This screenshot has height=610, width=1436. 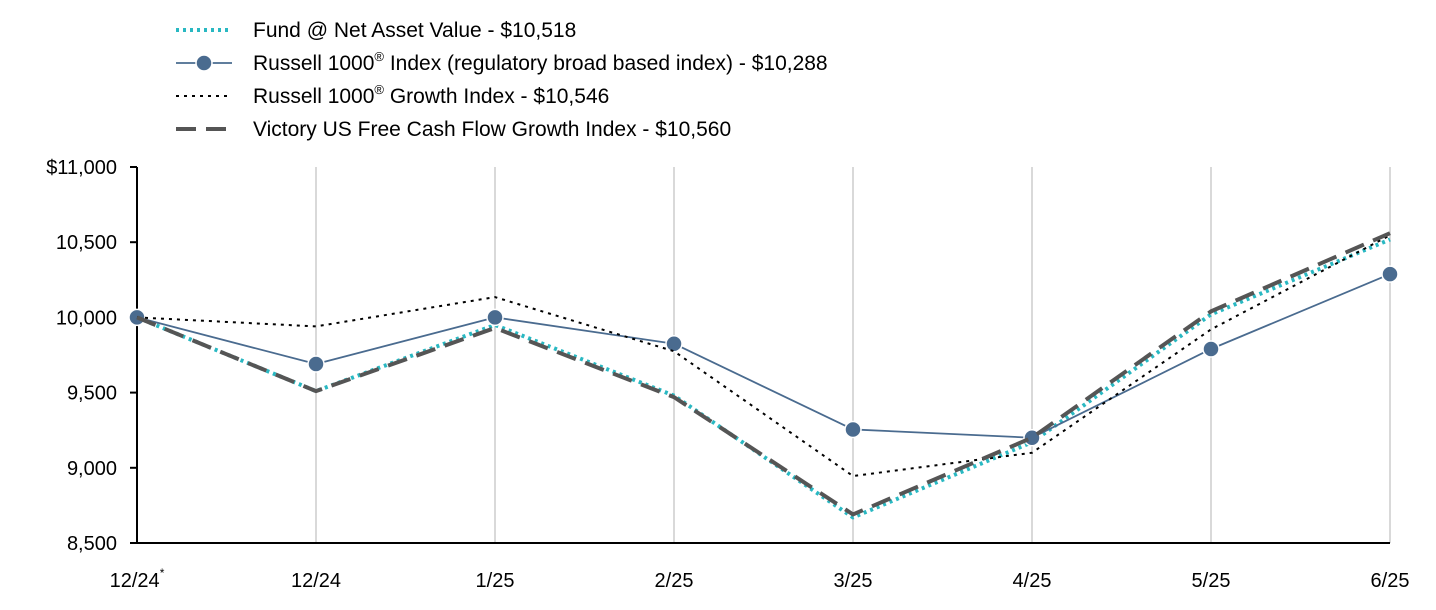 What do you see at coordinates (92, 394) in the screenshot?
I see `y-tick-label: 9,500` at bounding box center [92, 394].